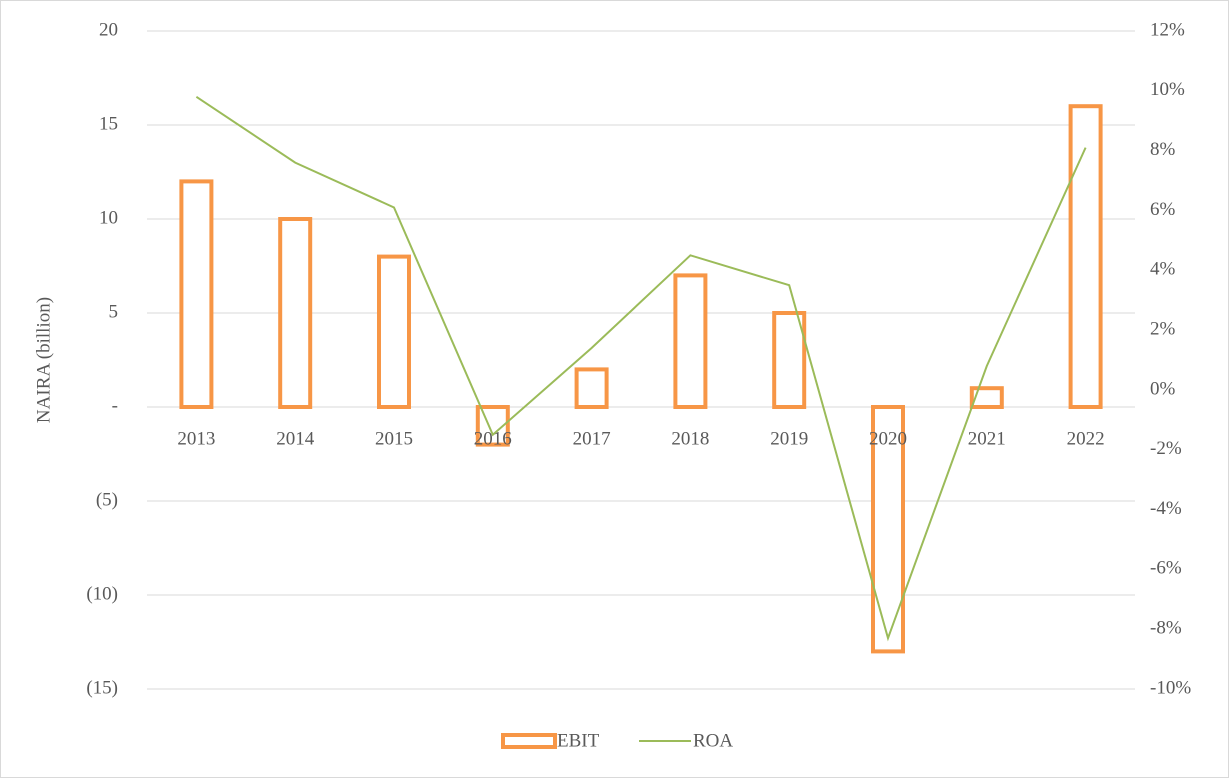 The image size is (1229, 778). I want to click on y-tick-label: 15, so click(108, 123).